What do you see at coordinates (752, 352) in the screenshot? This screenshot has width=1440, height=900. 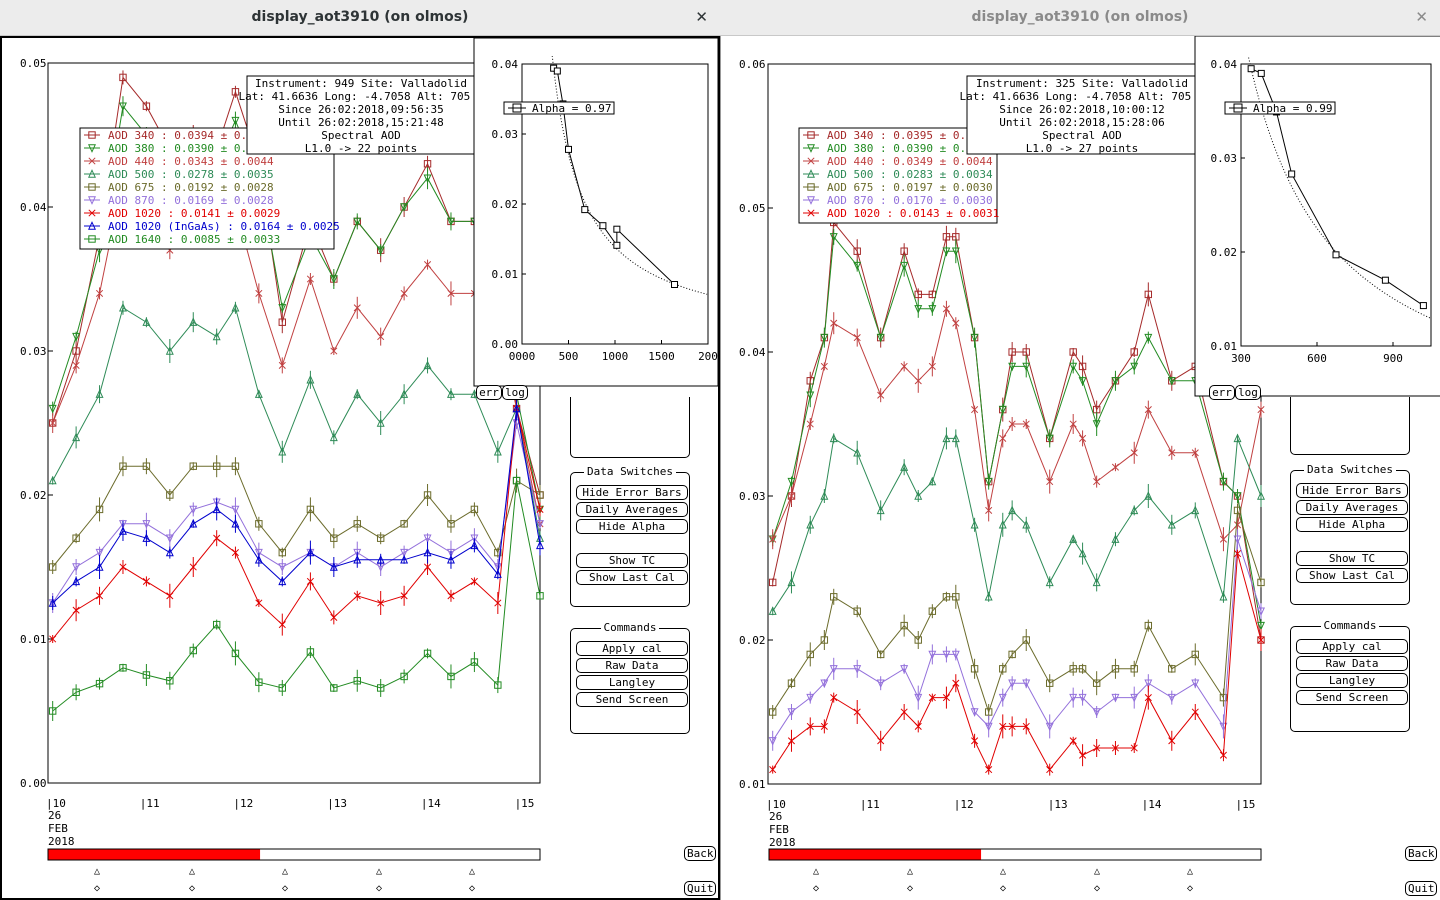 I see `y-tick-label: 0.04` at bounding box center [752, 352].